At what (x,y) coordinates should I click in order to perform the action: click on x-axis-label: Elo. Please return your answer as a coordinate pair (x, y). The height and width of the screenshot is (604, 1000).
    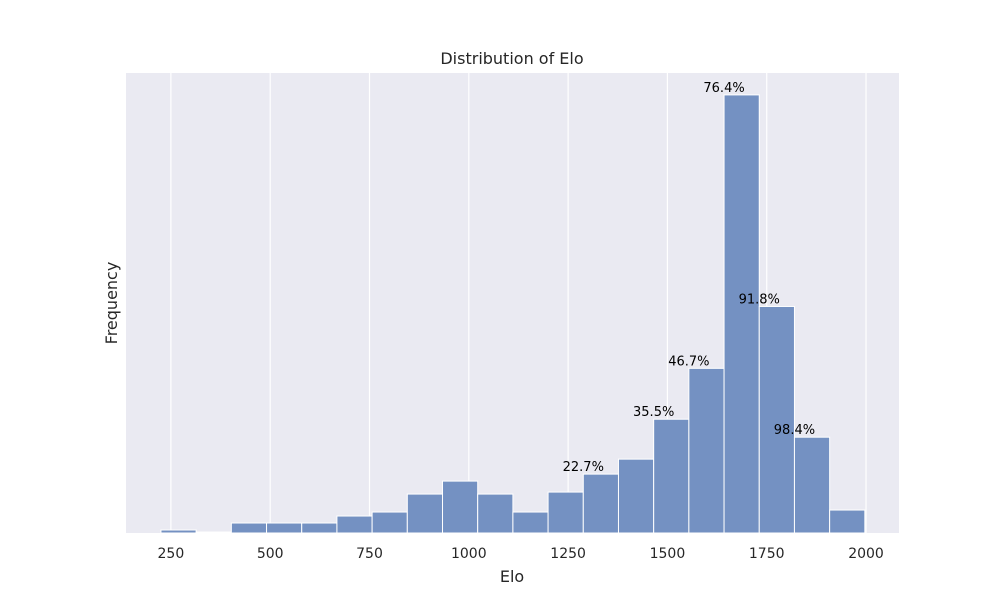
    Looking at the image, I should click on (512, 576).